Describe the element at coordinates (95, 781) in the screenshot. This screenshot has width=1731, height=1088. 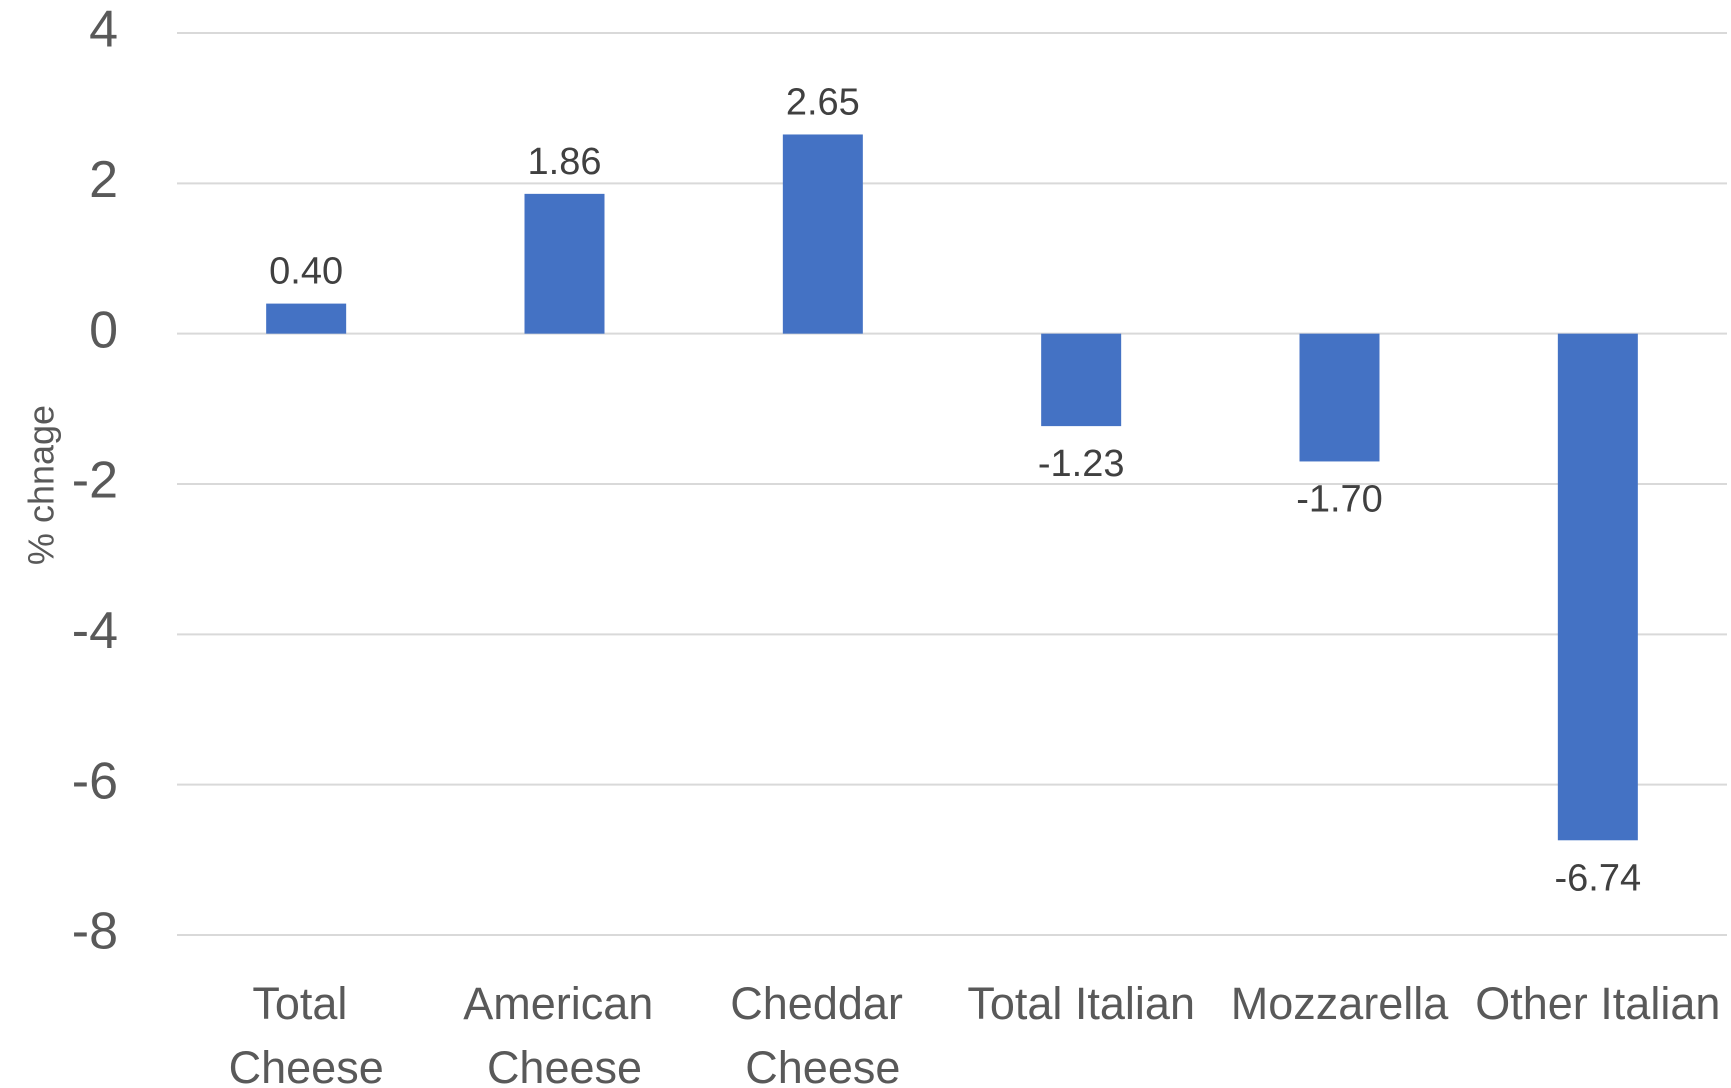
I see `y-tick-label: -6` at that location.